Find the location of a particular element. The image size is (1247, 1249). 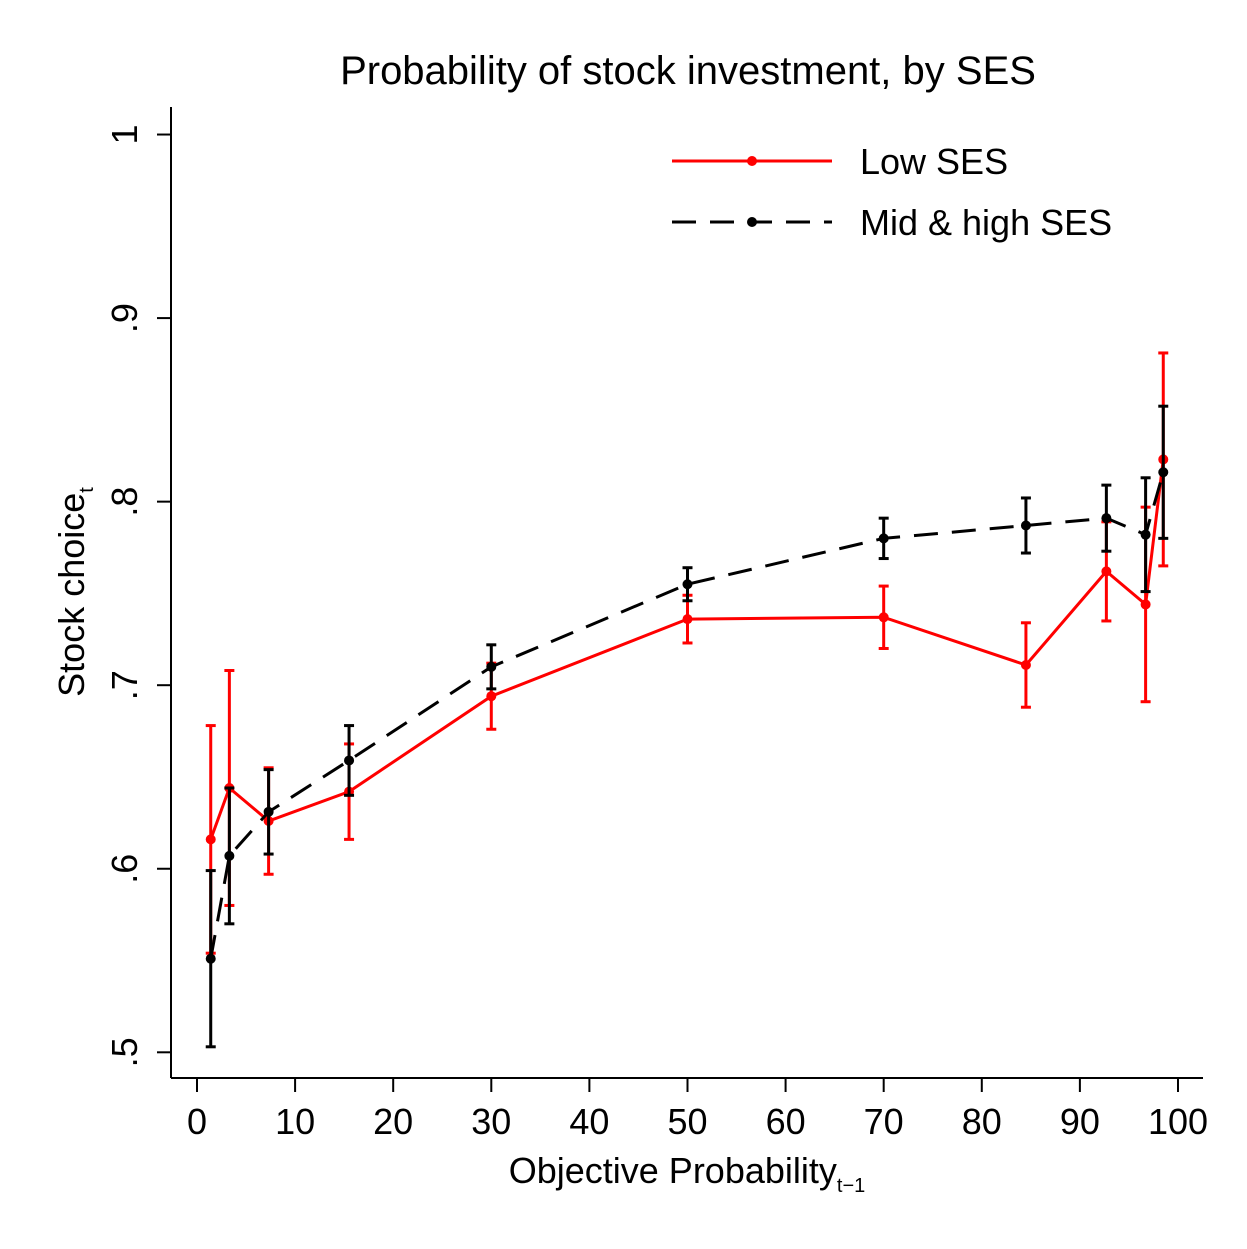

x-tick-label: 0 is located at coordinates (197, 1121).